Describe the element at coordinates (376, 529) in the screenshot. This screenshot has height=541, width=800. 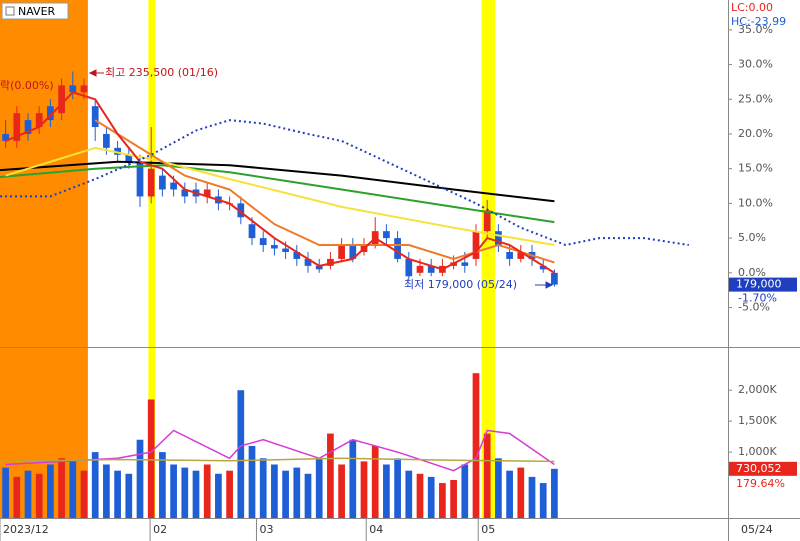
I see `x-tick-label: 04` at that location.